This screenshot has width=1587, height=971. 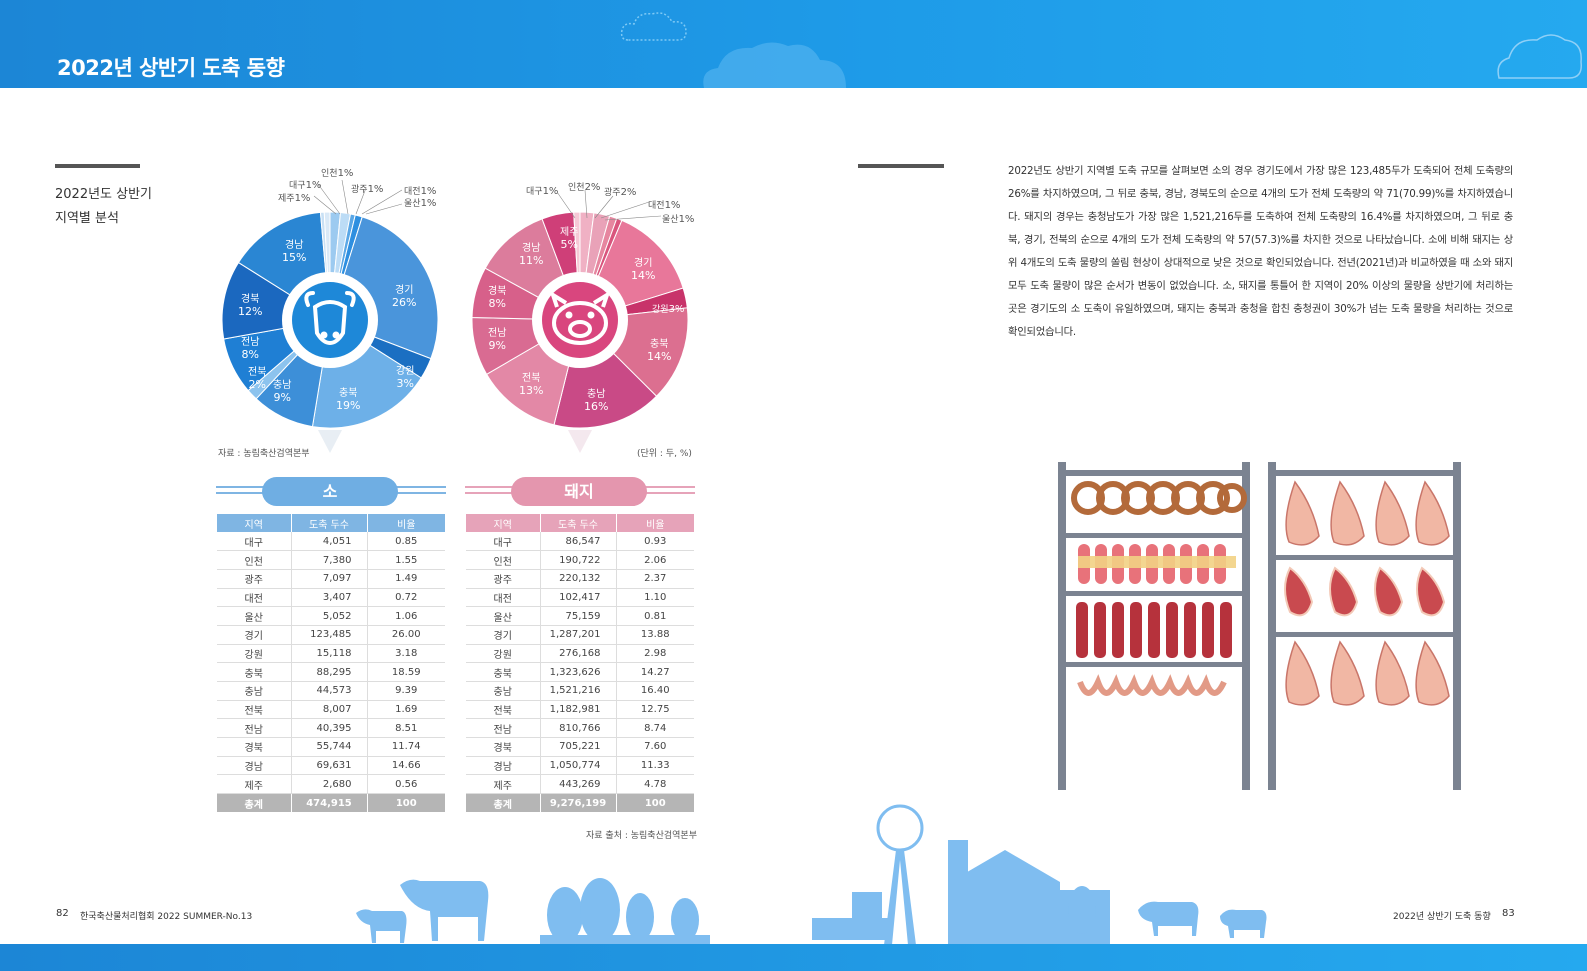 I want to click on table-row: 울산 75,159 0.81, so click(x=580, y=616).